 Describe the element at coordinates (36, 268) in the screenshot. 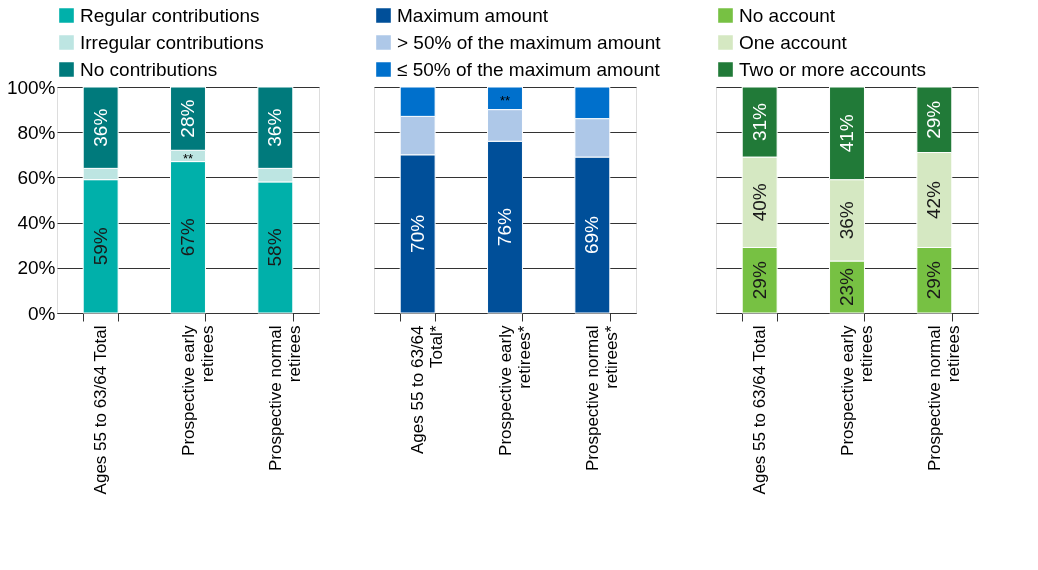

I see `y-tick-label: 20%` at that location.